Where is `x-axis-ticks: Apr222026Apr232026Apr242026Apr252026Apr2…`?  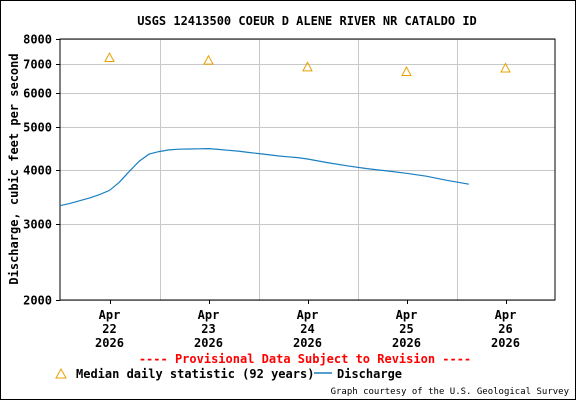
x-axis-ticks: Apr222026Apr232026Apr242026Apr252026Apr2… is located at coordinates (307, 325).